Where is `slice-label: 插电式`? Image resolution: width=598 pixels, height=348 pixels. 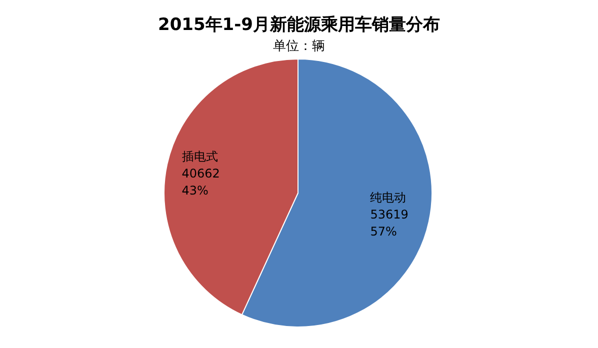
slice-label: 插电式 is located at coordinates (200, 156).